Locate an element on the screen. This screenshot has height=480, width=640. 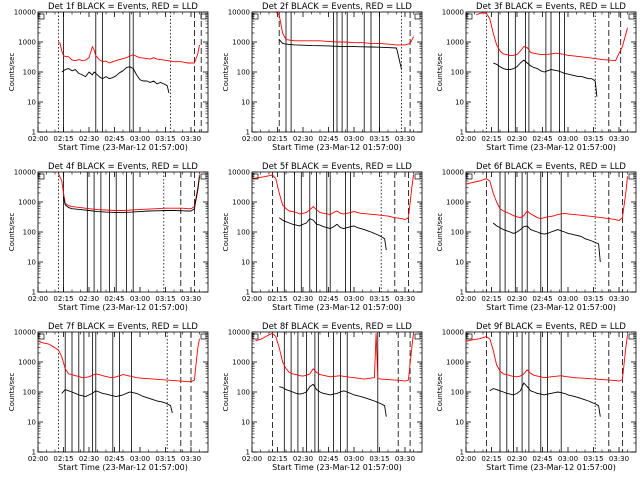
plot-frame is located at coordinates (337, 232).